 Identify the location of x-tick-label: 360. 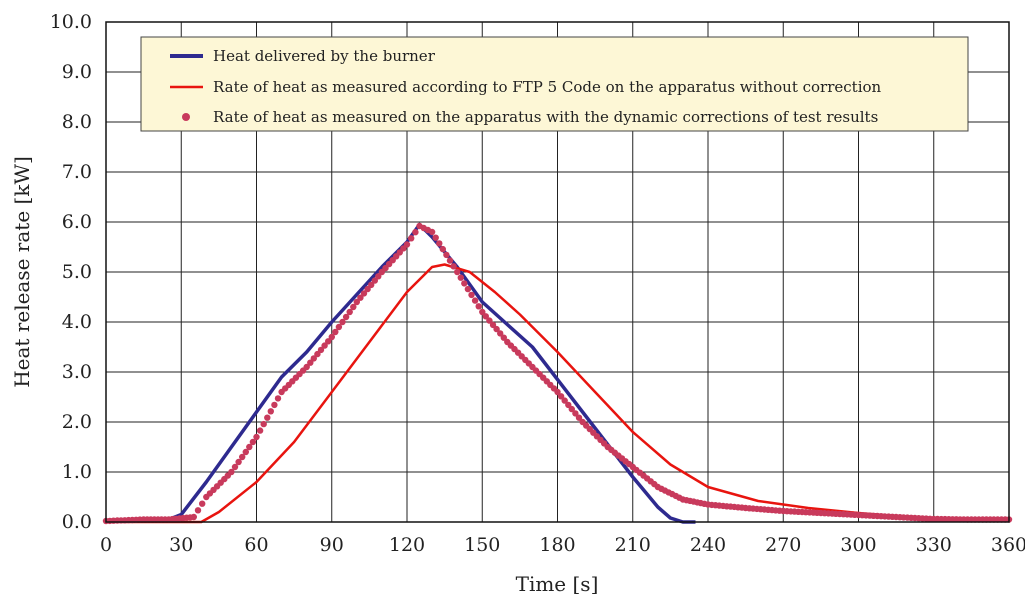
(1008, 545).